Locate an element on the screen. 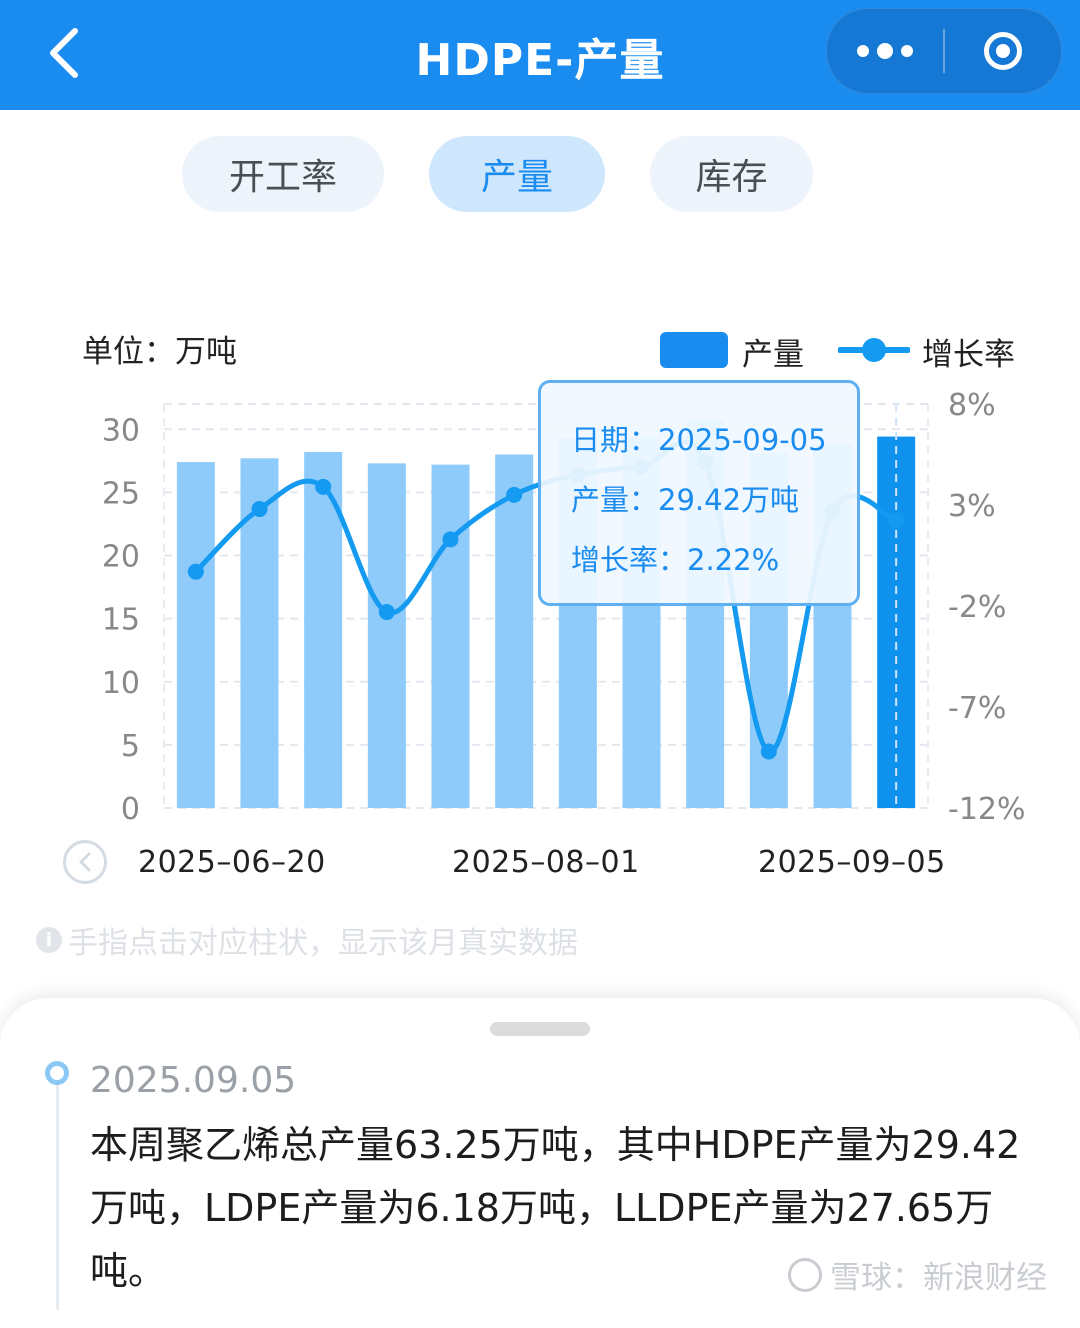 The image size is (1080, 1328). chart-hint: i 手指点击对应柱状，显示该月真实数据 is located at coordinates (307, 940).